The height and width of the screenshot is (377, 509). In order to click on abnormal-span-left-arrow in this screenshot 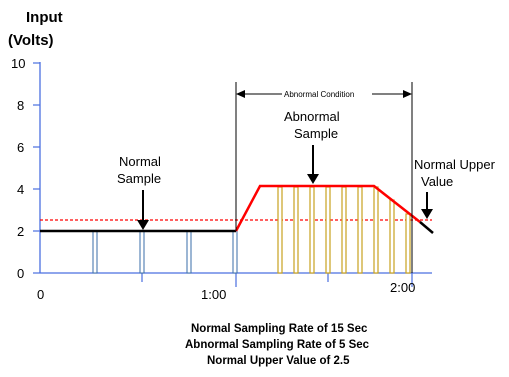, I will do `click(240, 94)`.